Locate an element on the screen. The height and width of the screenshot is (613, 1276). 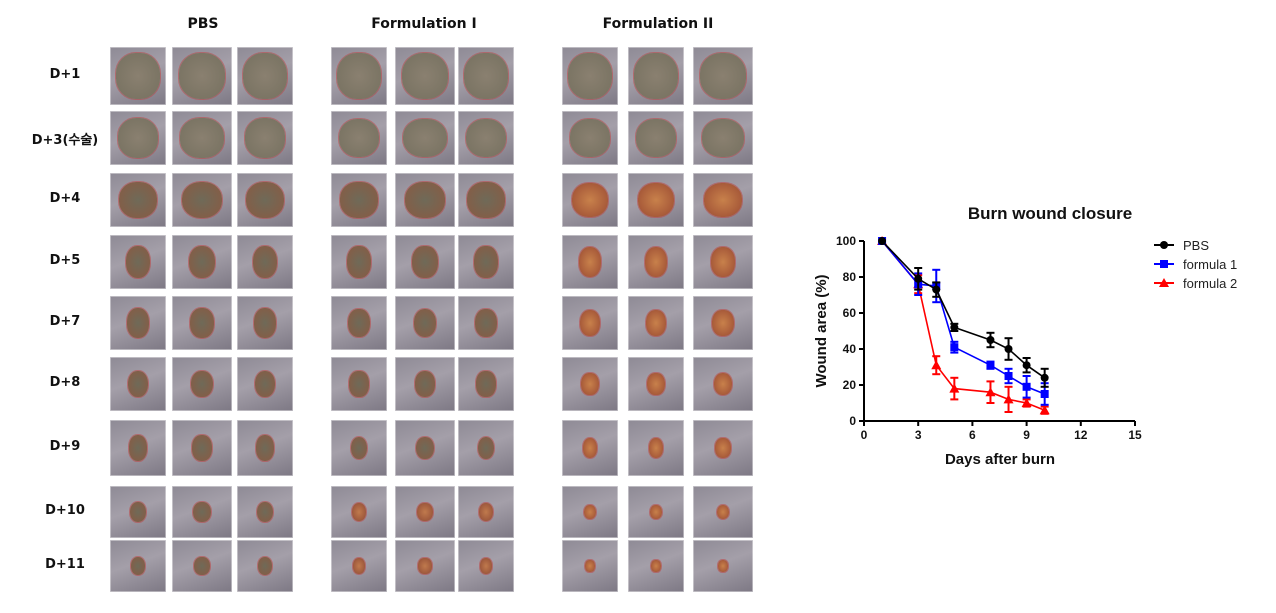
x-tick-label: 15 is located at coordinates (1135, 435).